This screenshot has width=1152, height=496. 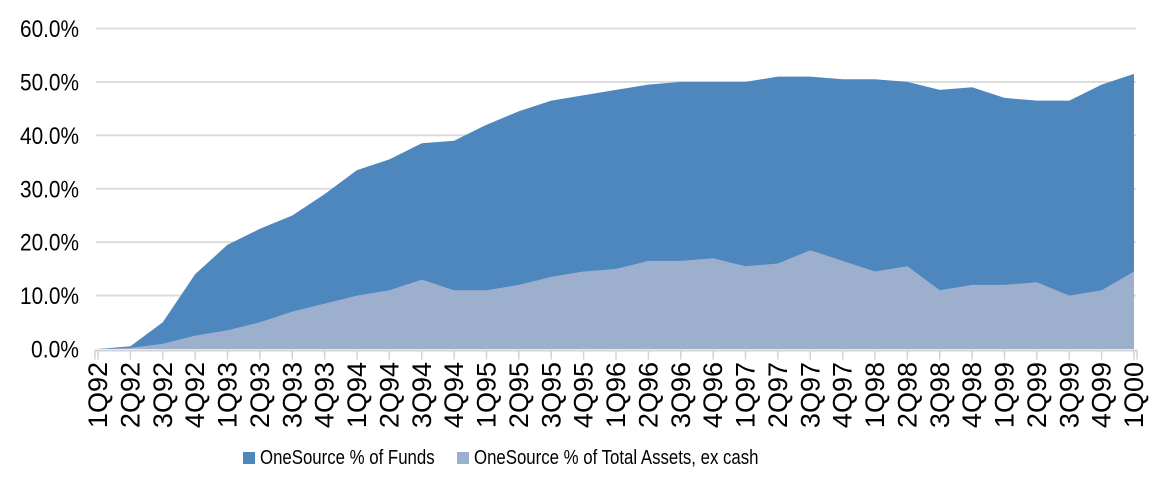 What do you see at coordinates (778, 395) in the screenshot?
I see `x-axis-label: 2Q97` at bounding box center [778, 395].